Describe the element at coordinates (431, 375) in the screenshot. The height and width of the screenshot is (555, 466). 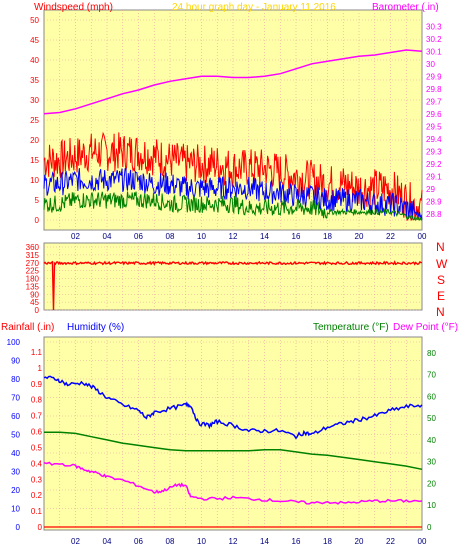
I see `temperature-y-tick: 70` at that location.